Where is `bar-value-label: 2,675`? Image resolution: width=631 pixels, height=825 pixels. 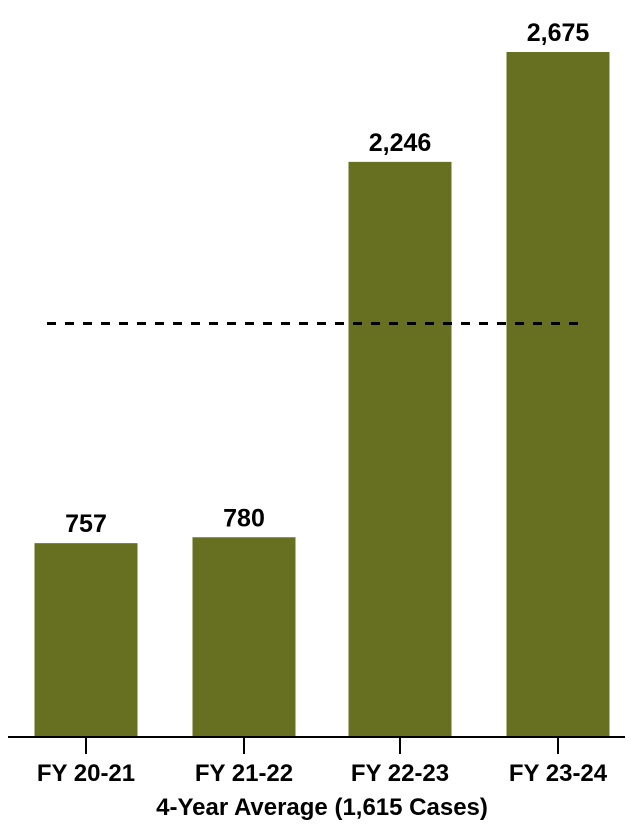 bar-value-label: 2,675 is located at coordinates (558, 33).